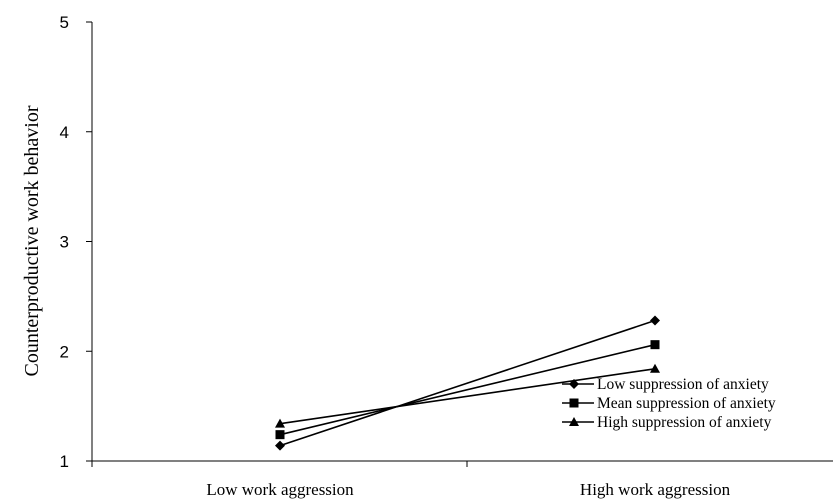  I want to click on y-axis-label: Counterproductive work behavior, so click(32, 240).